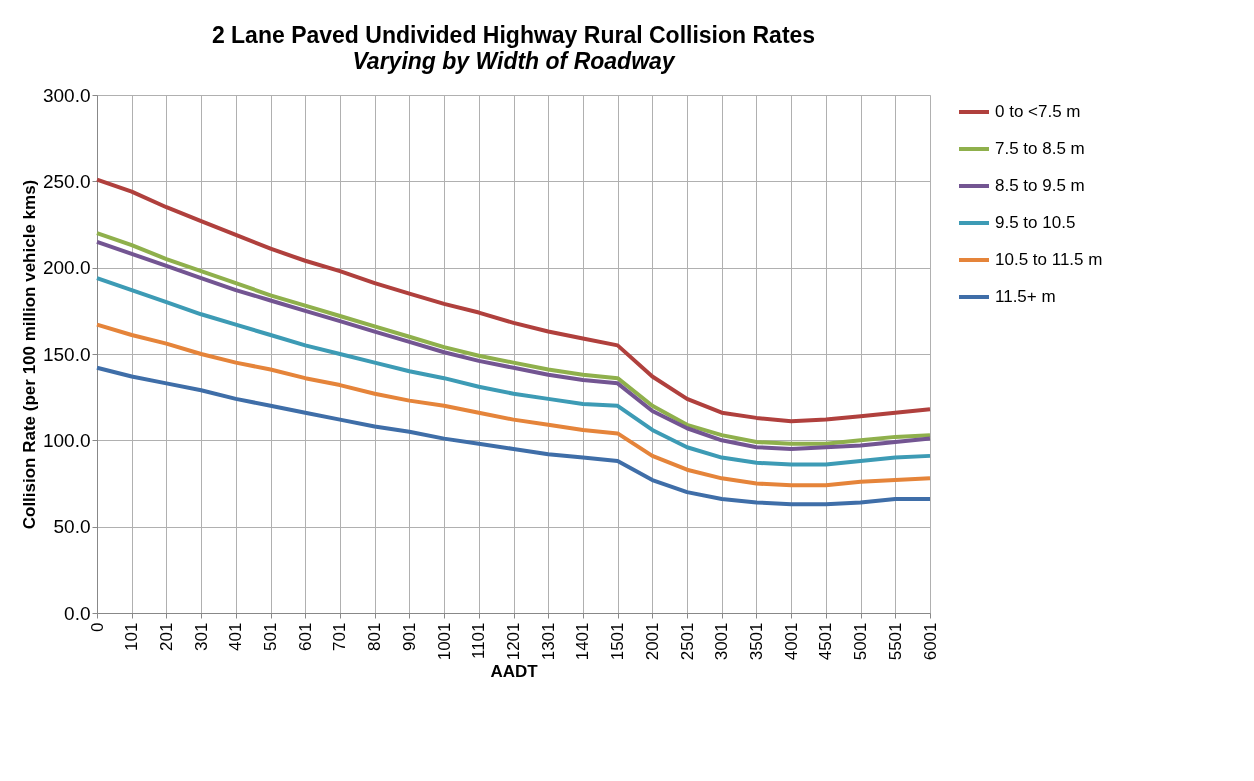 Image resolution: width=1254 pixels, height=781 pixels. What do you see at coordinates (1049, 259) in the screenshot?
I see `legend-label: 10.5 to 11.5 m` at bounding box center [1049, 259].